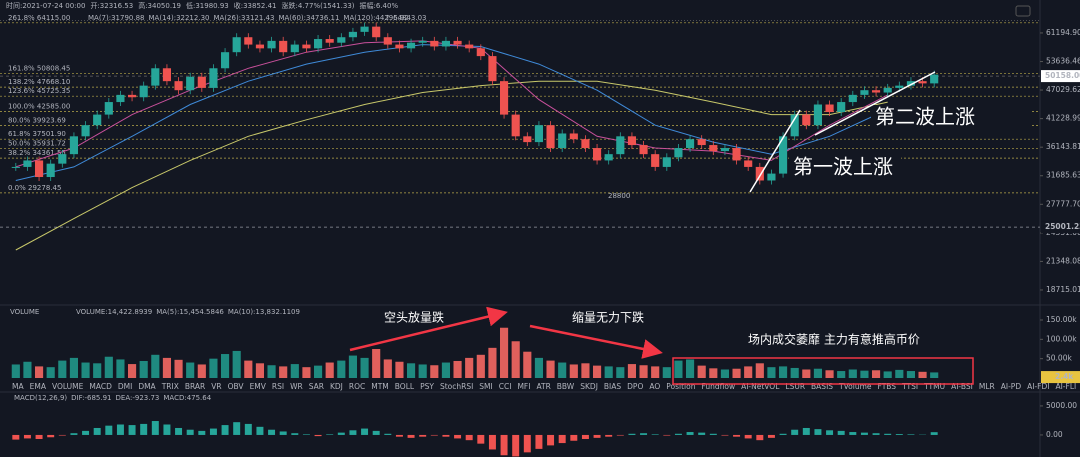  Describe the element at coordinates (635, 386) in the screenshot. I see `indicator-tab: DPO` at that location.